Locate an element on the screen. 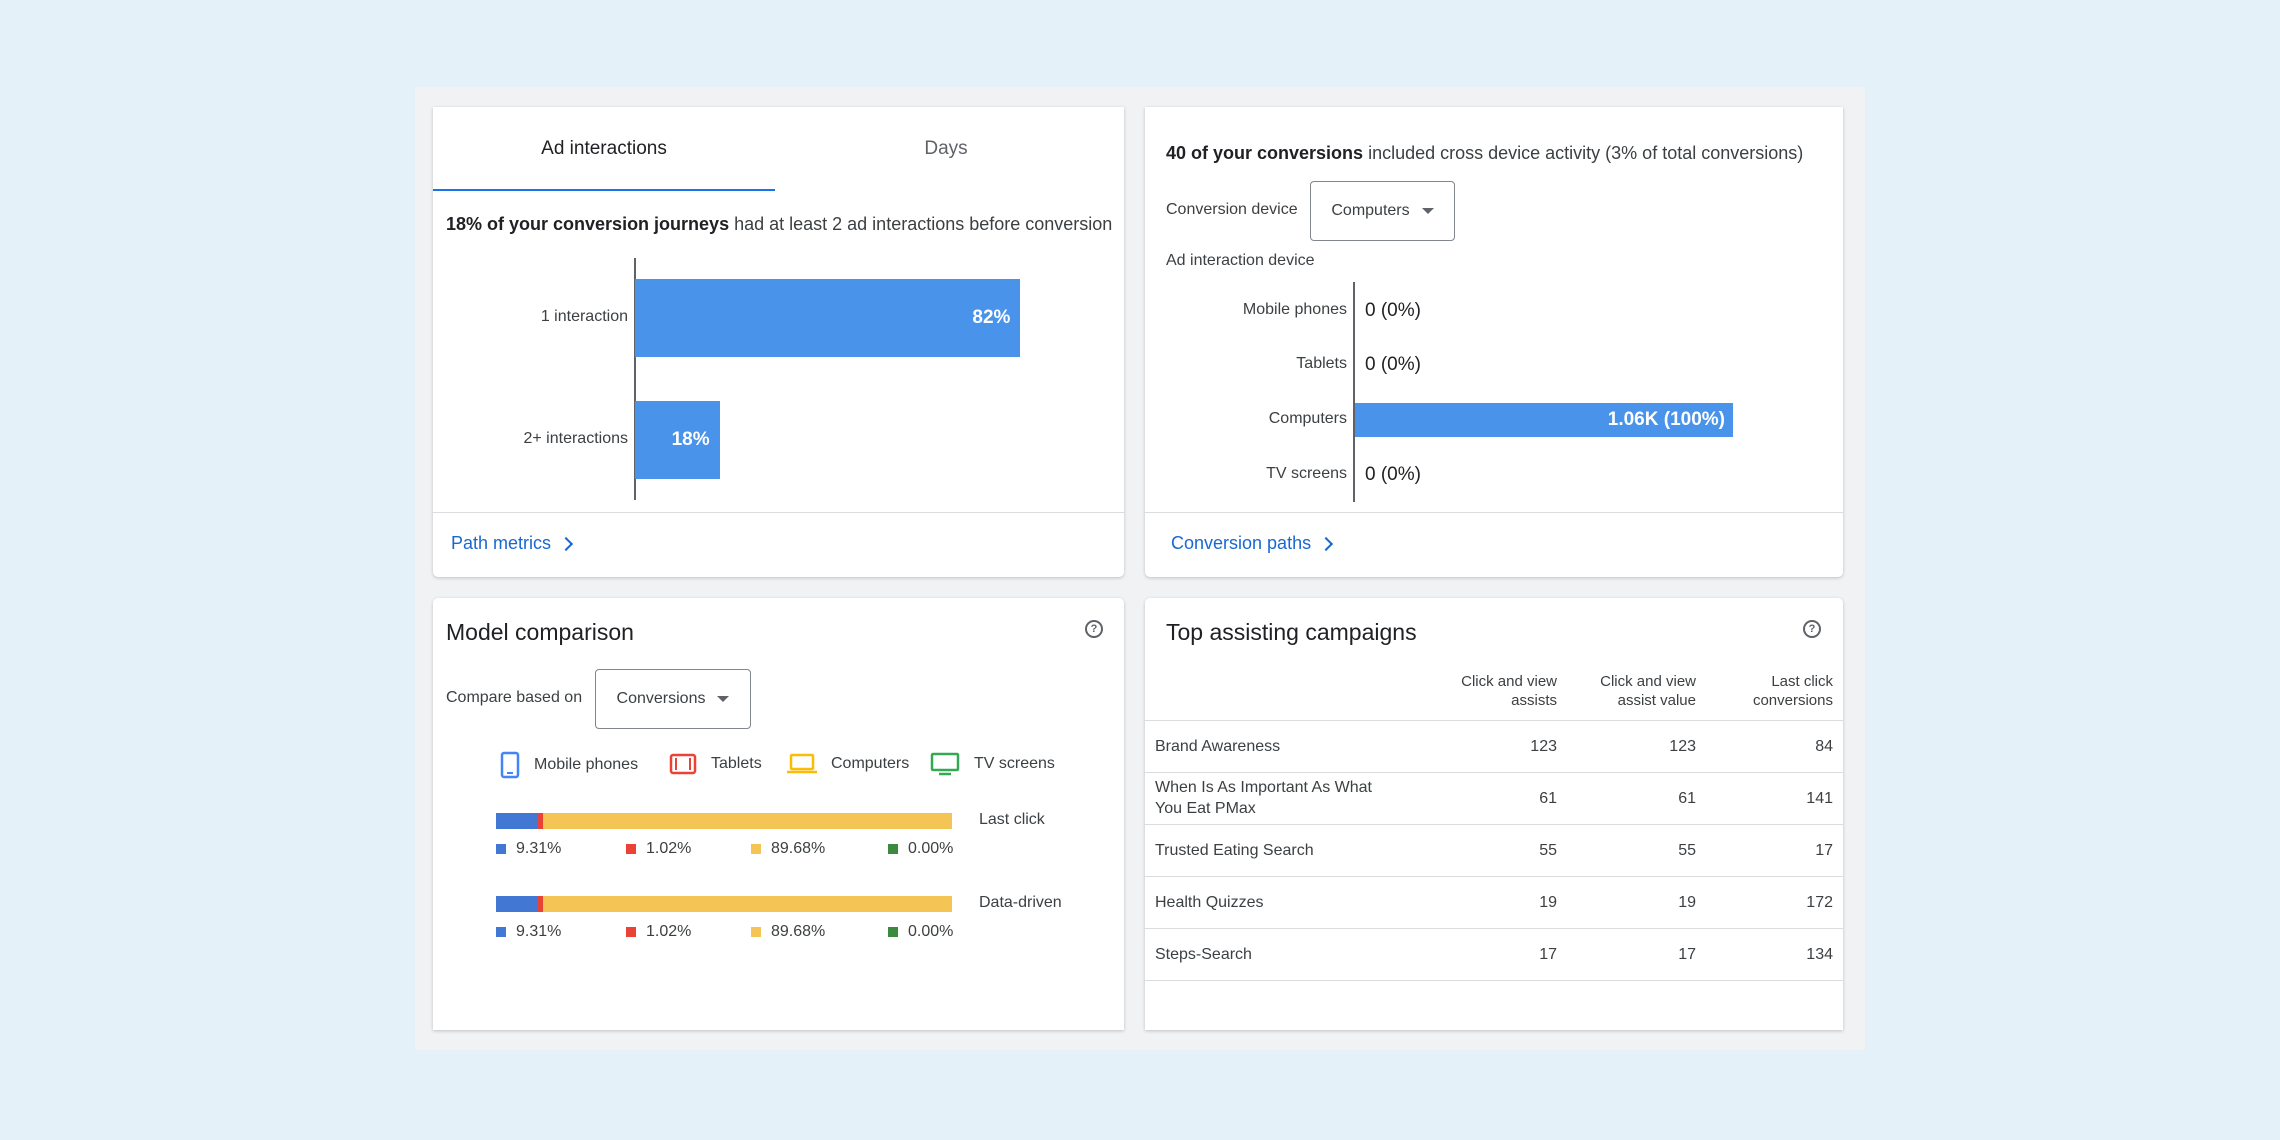 Image resolution: width=2280 pixels, height=1140 pixels. percent-tablets: 1.02% is located at coordinates (658, 932).